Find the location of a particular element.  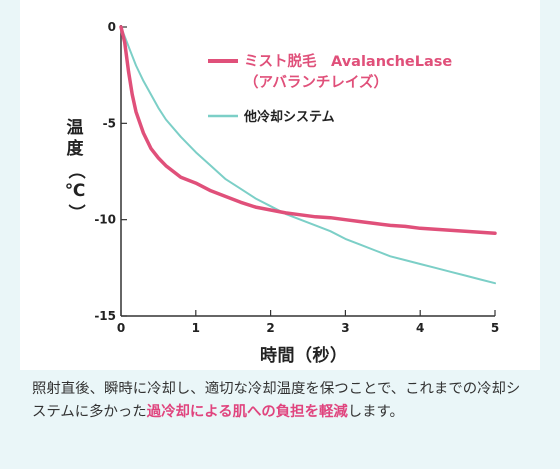

legend-label: ミスト脱毛 AvalancheLase is located at coordinates (348, 61).